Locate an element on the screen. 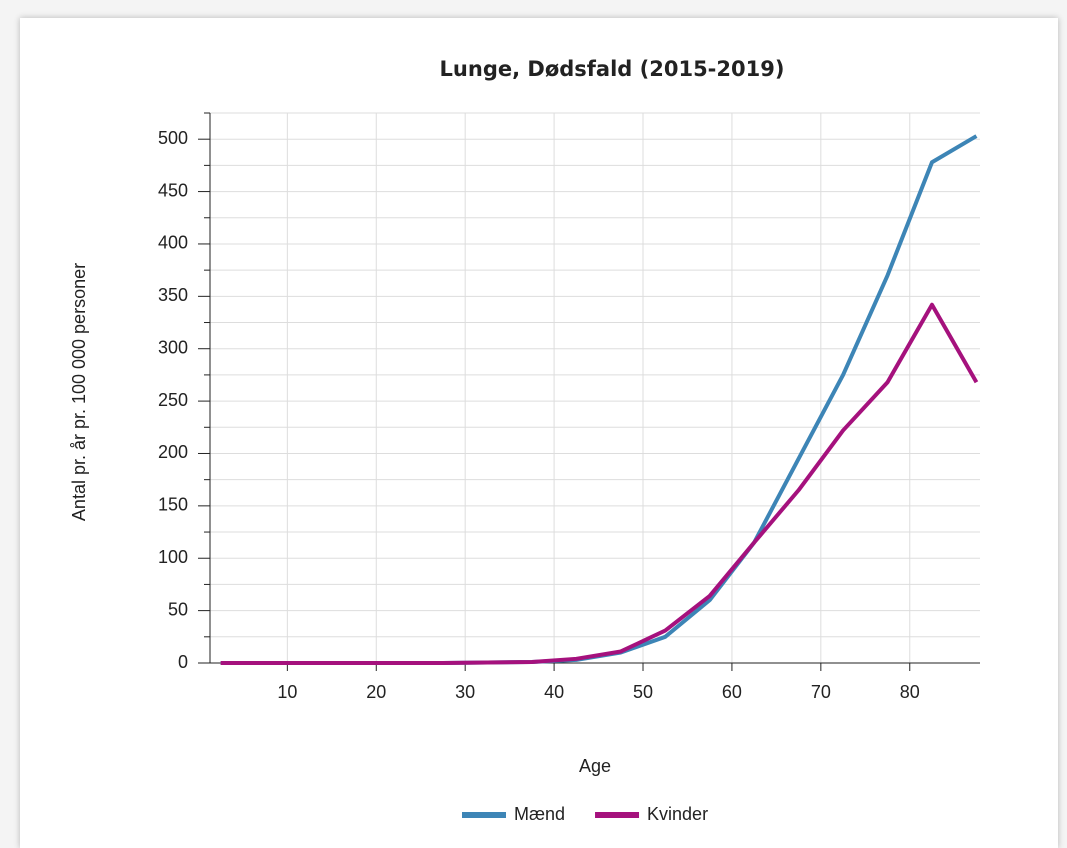  x-tick-label: 60 is located at coordinates (732, 692).